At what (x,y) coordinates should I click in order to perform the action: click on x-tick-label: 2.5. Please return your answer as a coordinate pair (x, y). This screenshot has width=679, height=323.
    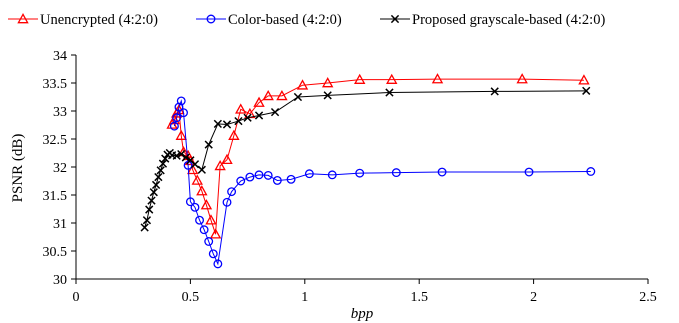
    Looking at the image, I should click on (648, 297).